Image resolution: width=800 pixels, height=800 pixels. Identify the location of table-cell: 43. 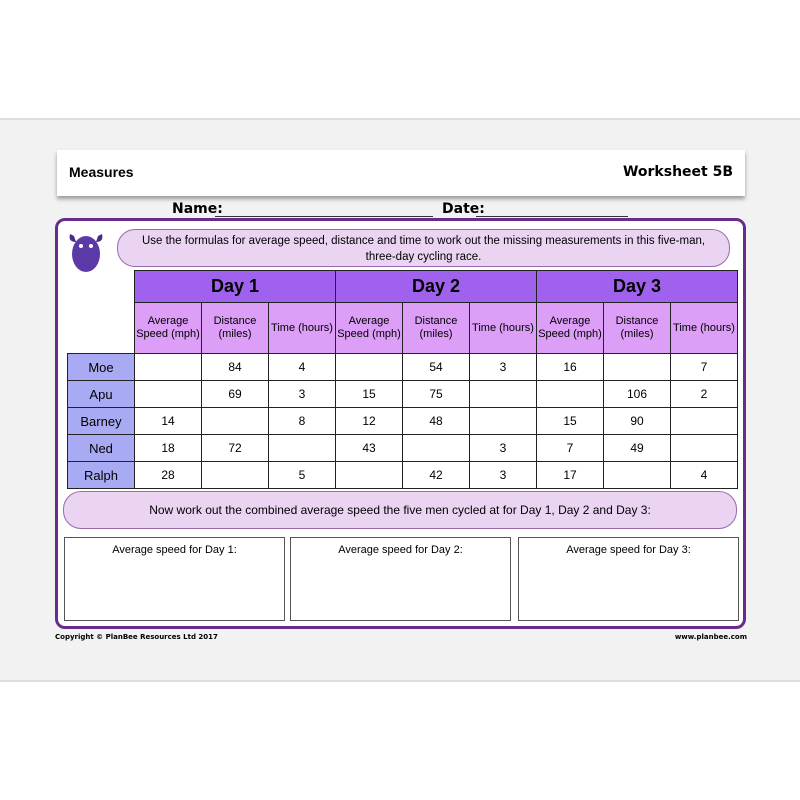
(369, 448).